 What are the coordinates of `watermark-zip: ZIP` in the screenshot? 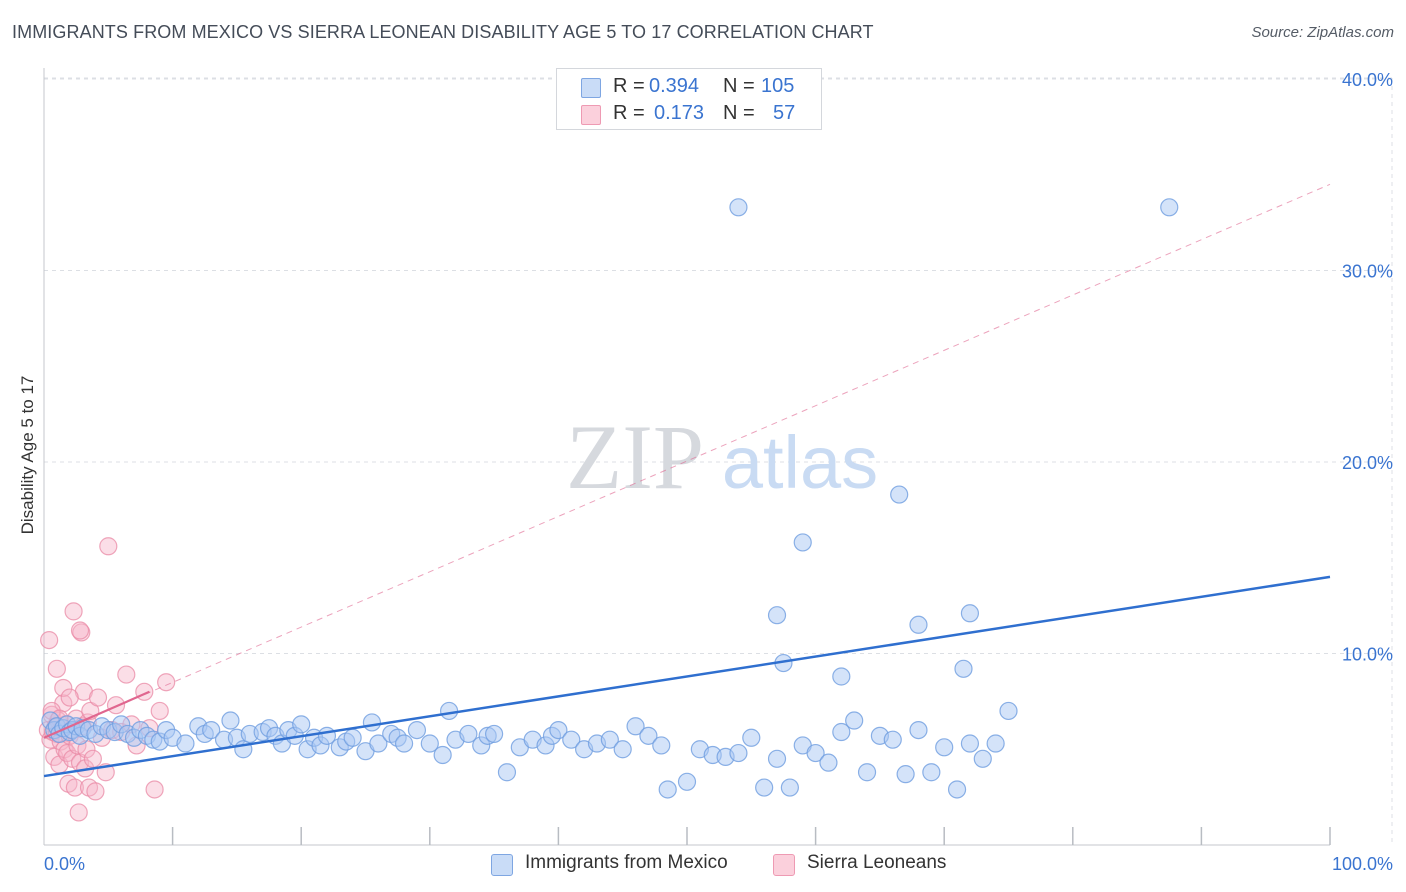 It's located at (635, 457).